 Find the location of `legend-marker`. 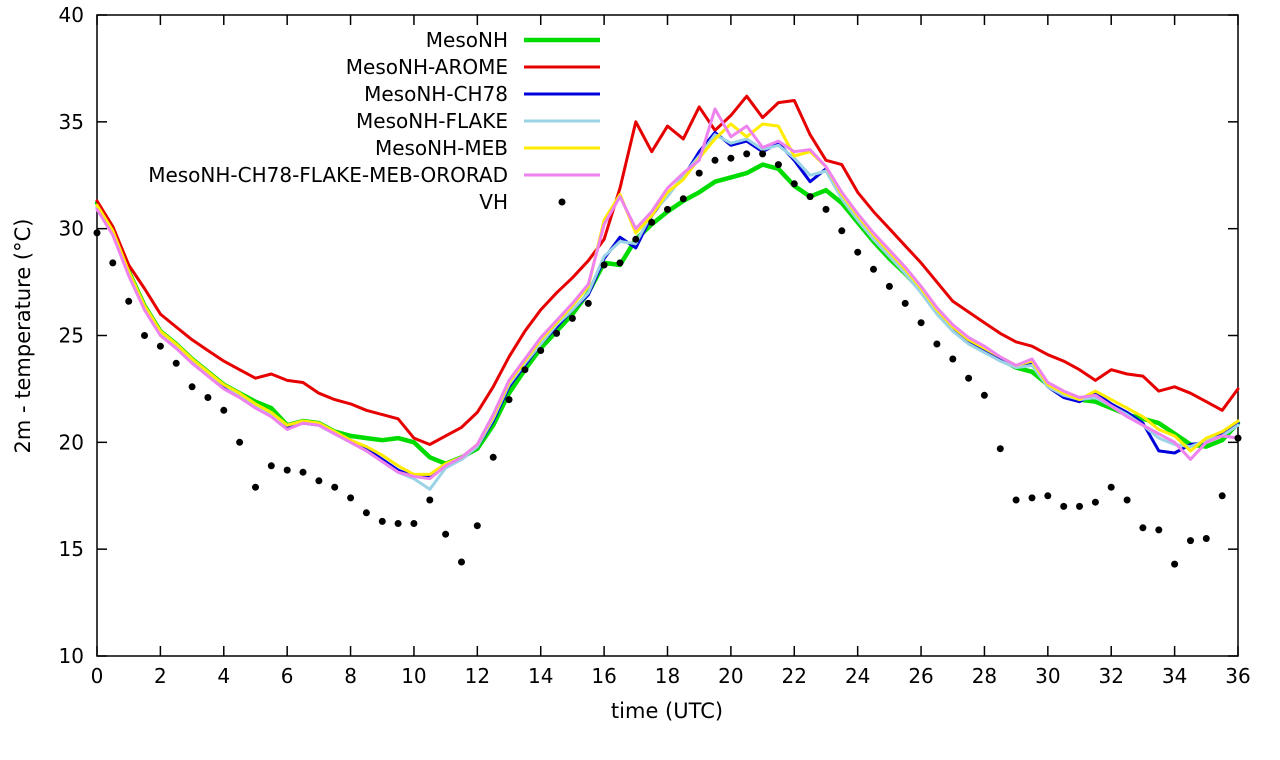

legend-marker is located at coordinates (562, 202).